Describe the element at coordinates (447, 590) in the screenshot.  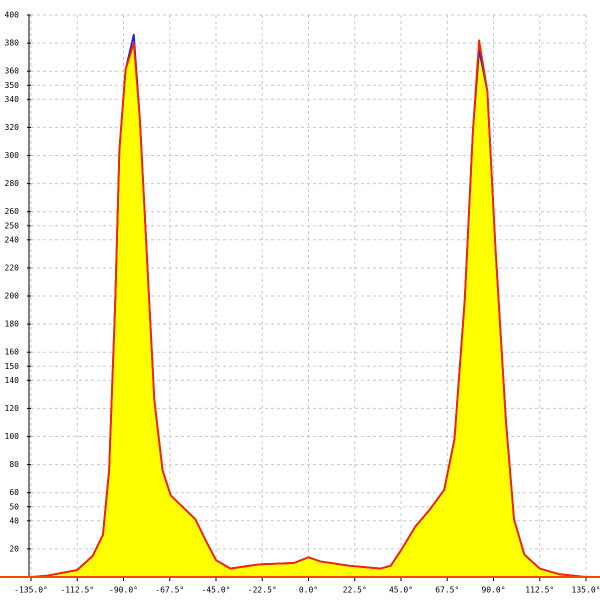
I see `x-tick-label: 67.5°` at that location.